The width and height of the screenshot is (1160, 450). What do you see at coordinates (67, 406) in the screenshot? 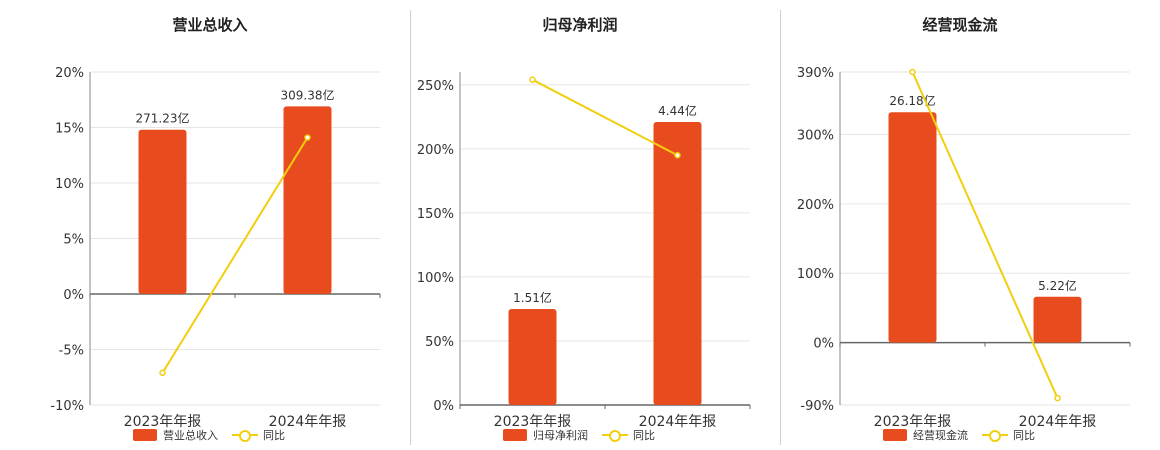
I see `y-tick-label: -10%` at bounding box center [67, 406].